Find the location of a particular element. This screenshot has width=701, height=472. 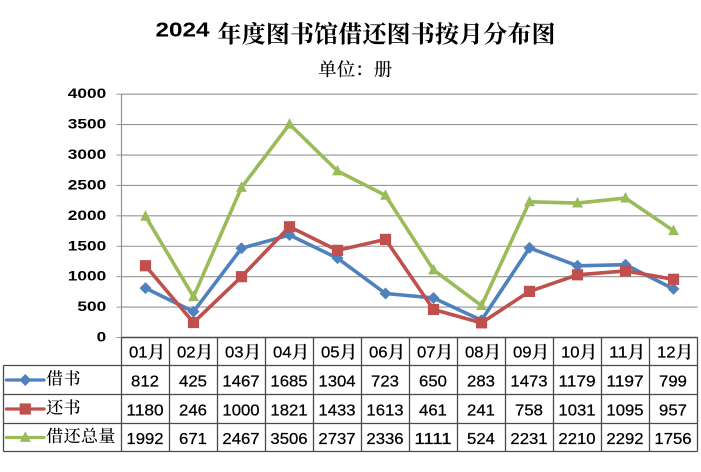

svg-text: 2210 is located at coordinates (577, 439).